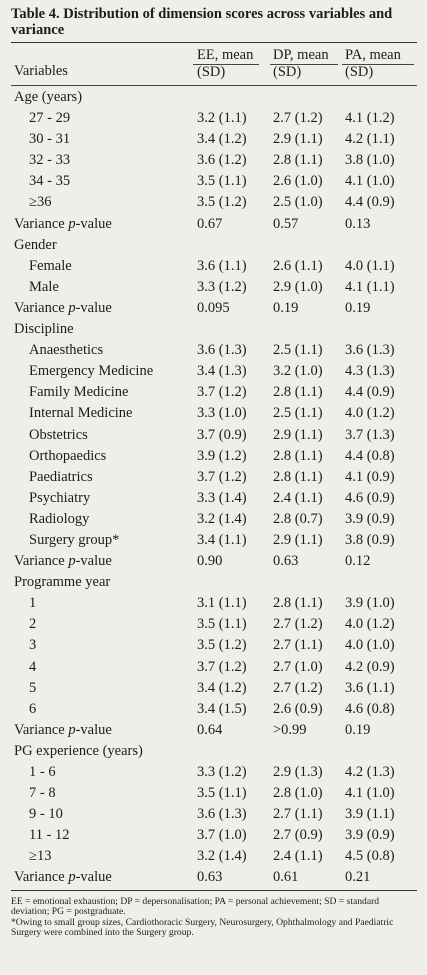 The width and height of the screenshot is (427, 975). Describe the element at coordinates (358, 561) in the screenshot. I see `cell-pa: 0.12` at that location.